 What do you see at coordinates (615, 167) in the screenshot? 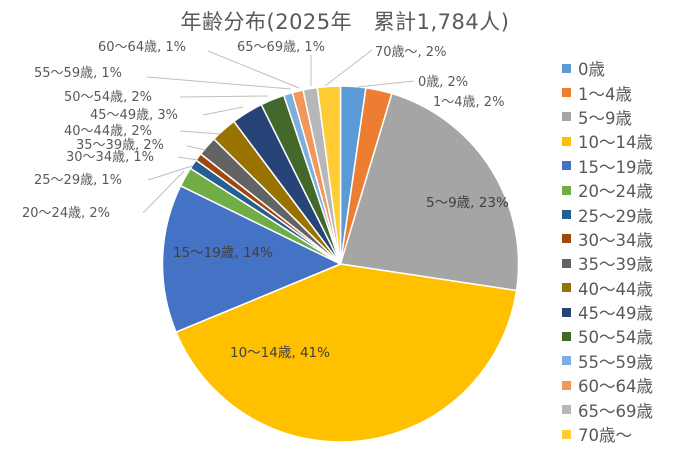
I see `legend-label: 15～19歳` at bounding box center [615, 167].